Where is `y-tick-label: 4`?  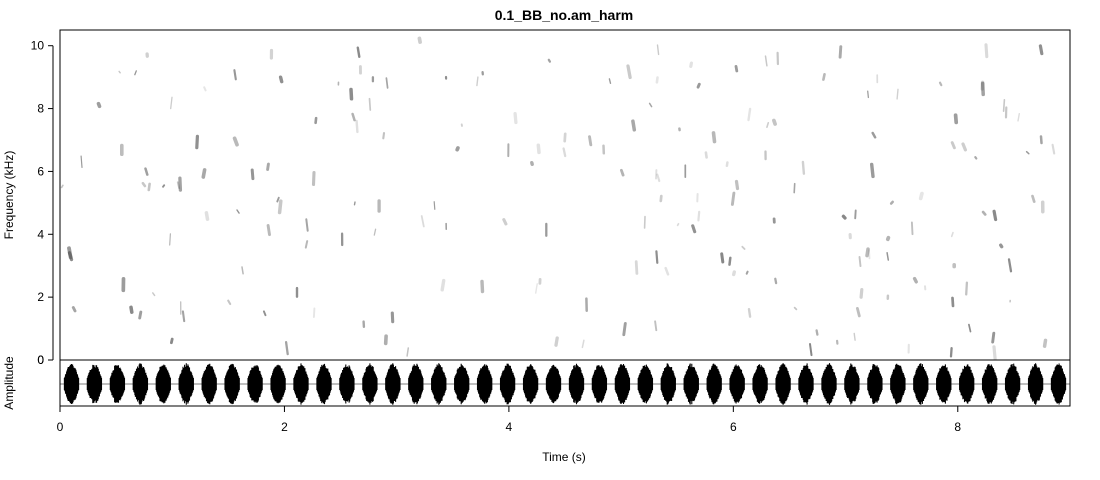
y-tick-label: 4 is located at coordinates (40, 234).